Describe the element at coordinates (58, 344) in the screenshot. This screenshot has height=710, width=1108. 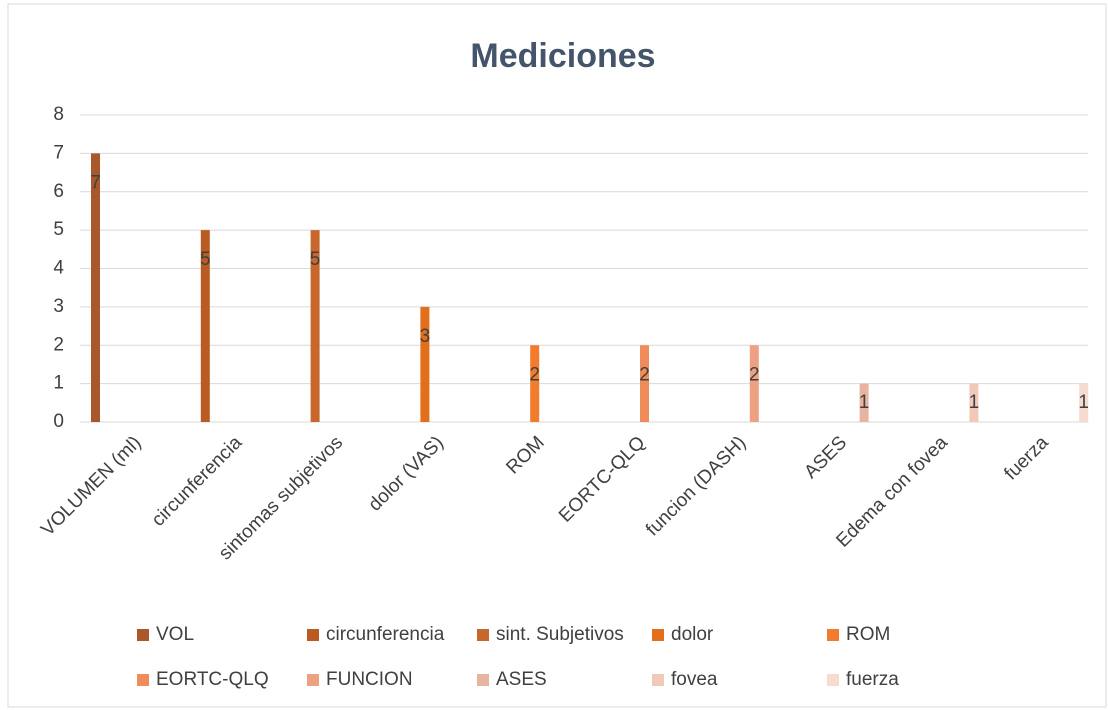
I see `y-tick-label: 2` at that location.